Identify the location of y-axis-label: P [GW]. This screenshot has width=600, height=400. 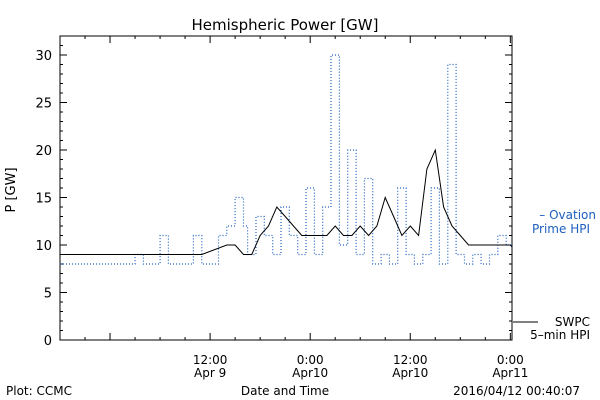
(11, 189).